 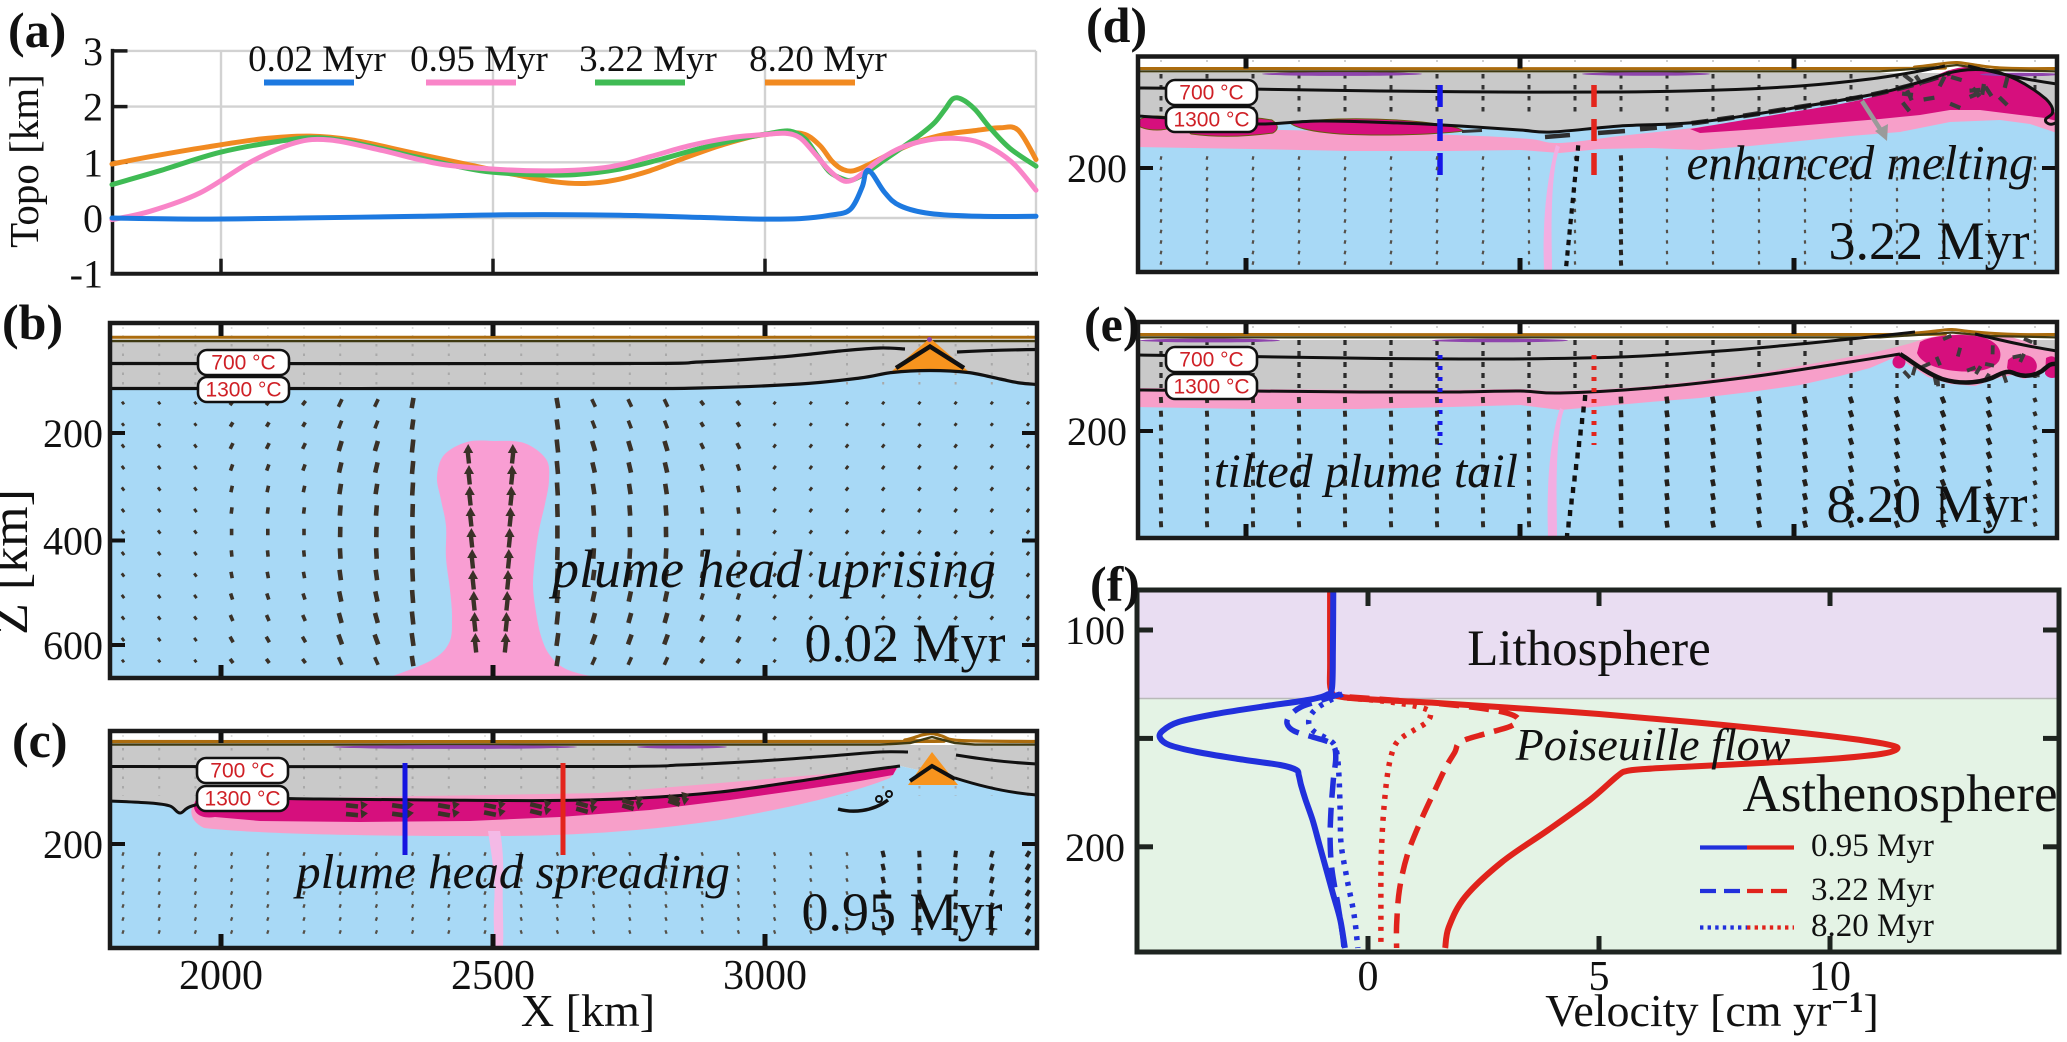 I want to click on svg-text: (f), so click(x=1115, y=584).